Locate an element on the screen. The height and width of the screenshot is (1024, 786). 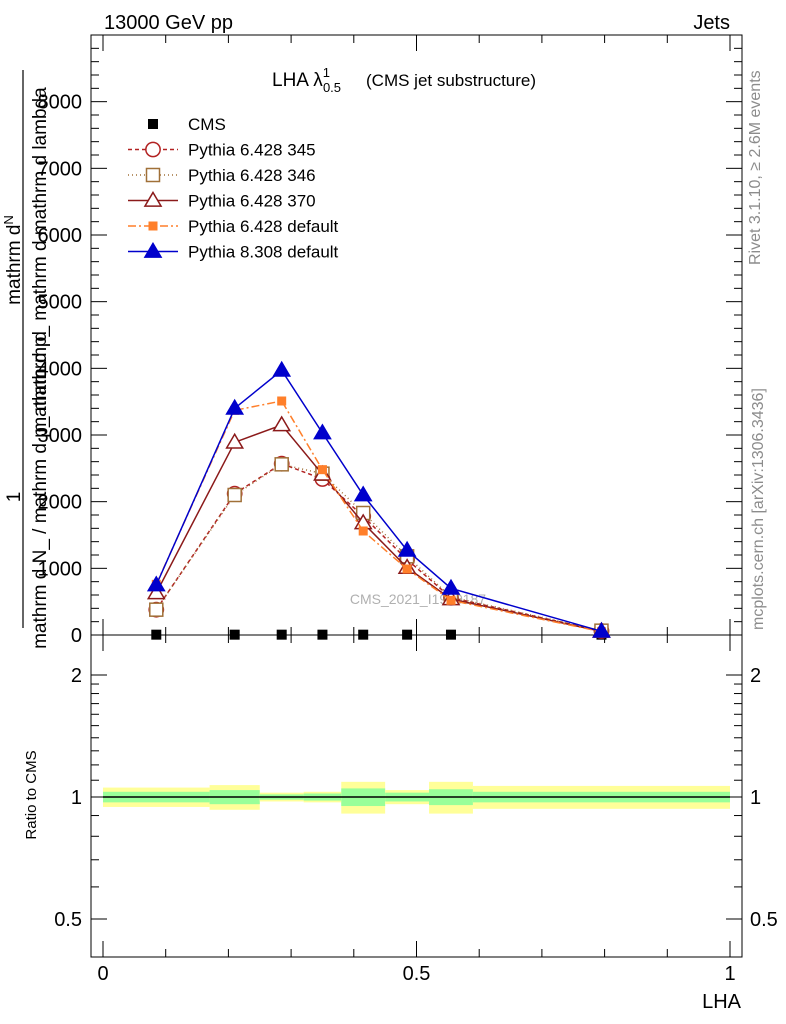
y-tick-label: 0 is located at coordinates (76, 636).